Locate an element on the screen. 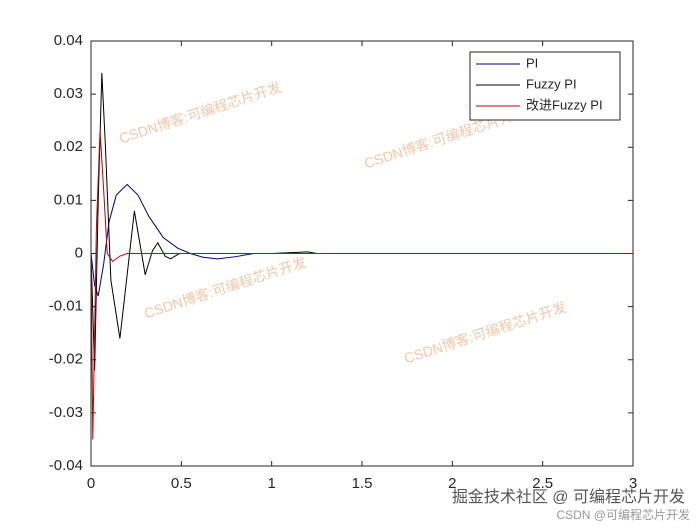  legend-box is located at coordinates (545, 86).